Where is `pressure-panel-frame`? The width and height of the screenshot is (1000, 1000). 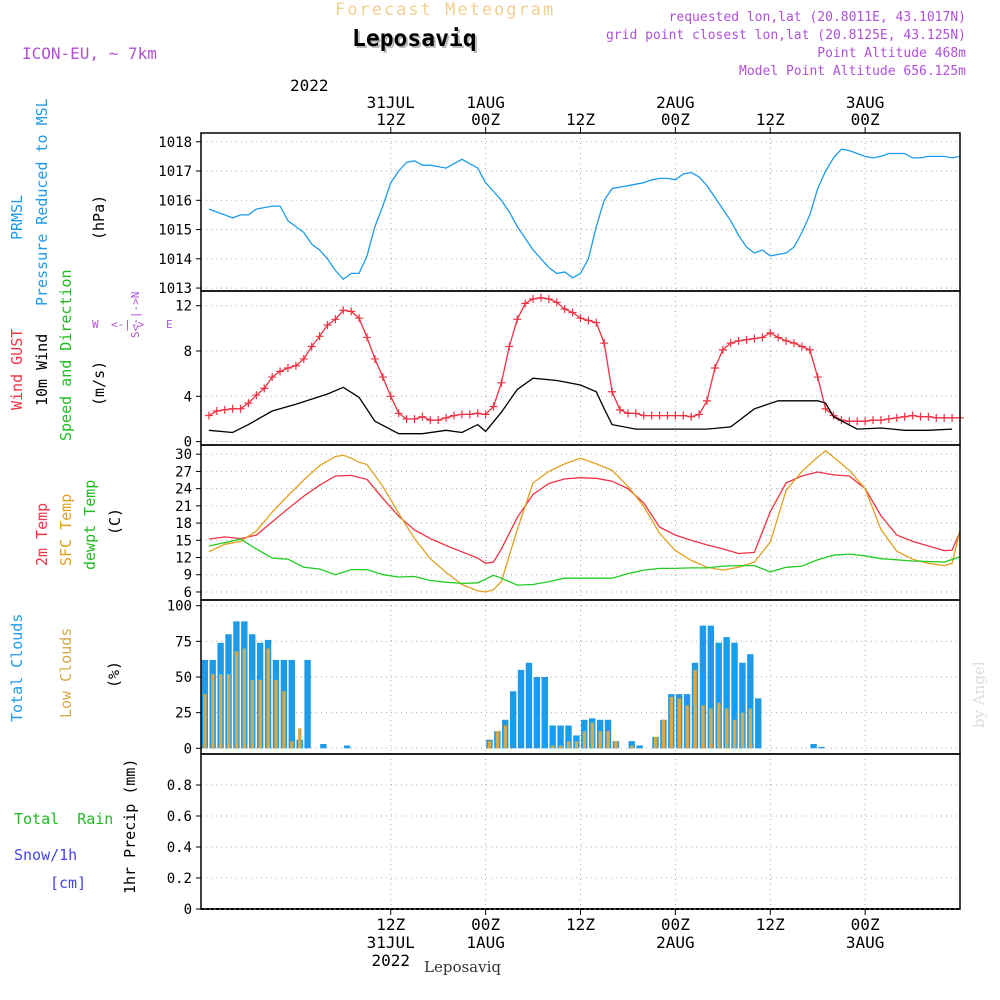 pressure-panel-frame is located at coordinates (580, 212).